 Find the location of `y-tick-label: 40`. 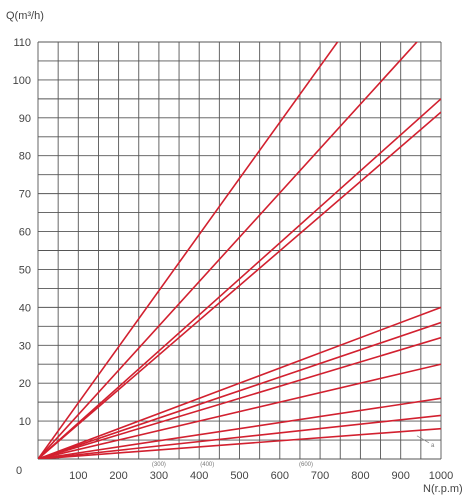

y-tick-label: 40 is located at coordinates (25, 308).